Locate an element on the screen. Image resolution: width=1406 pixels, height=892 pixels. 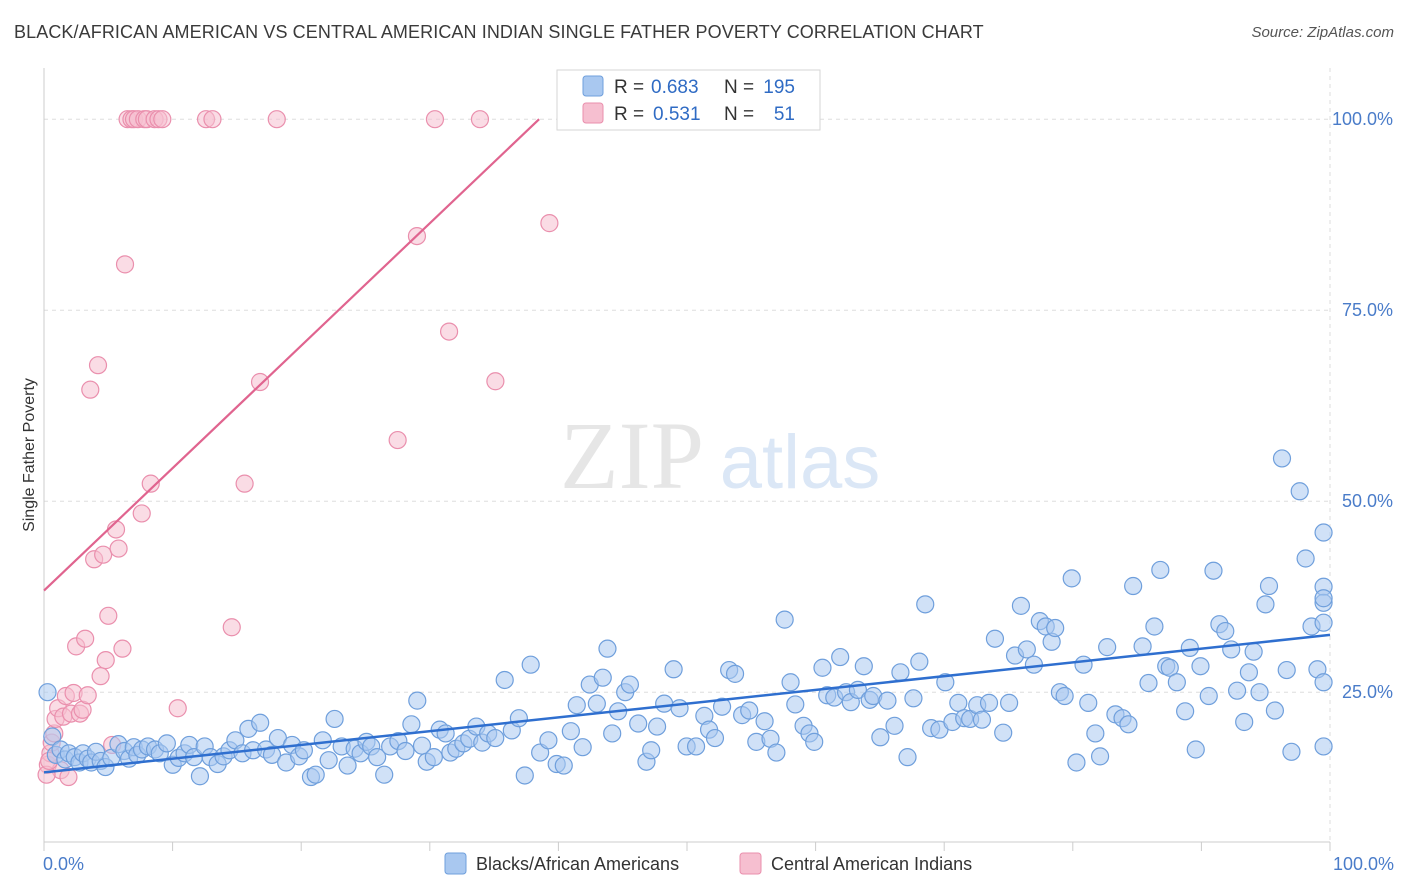
legend-r-label-pink: R = is located at coordinates (629, 114).